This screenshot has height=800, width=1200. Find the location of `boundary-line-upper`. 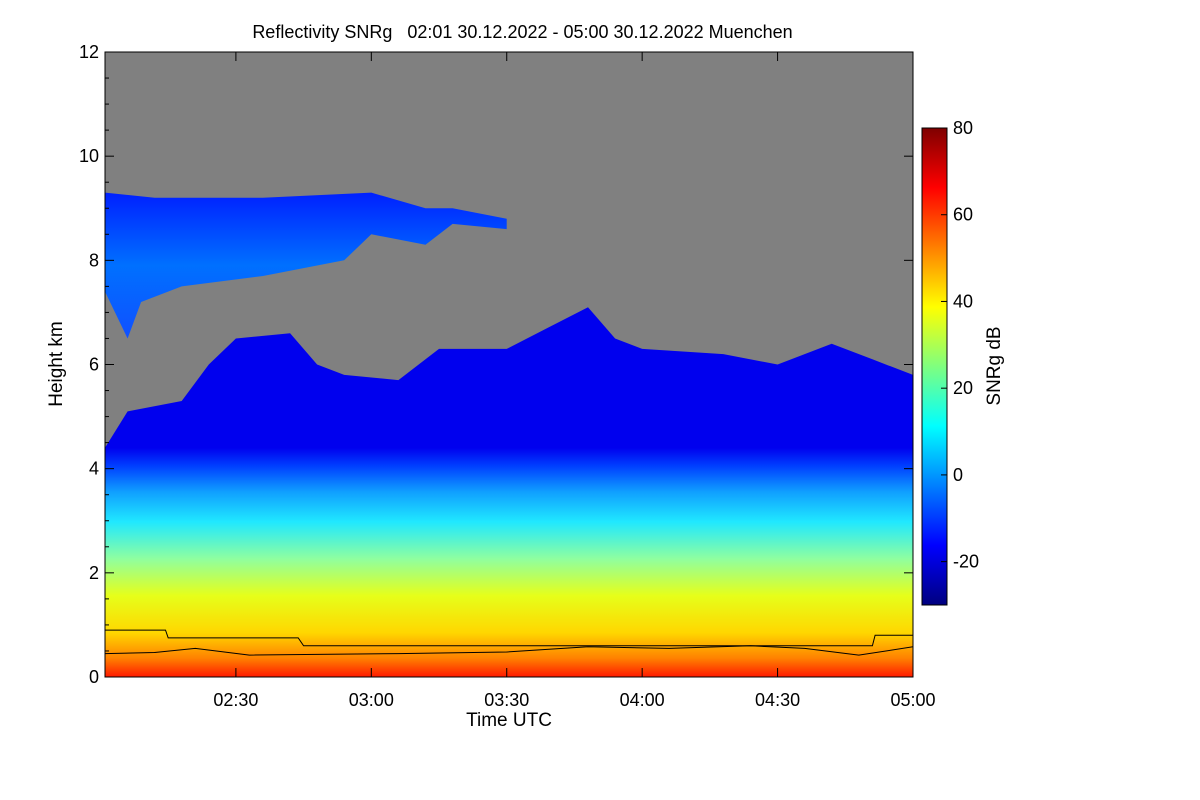

boundary-line-upper is located at coordinates (509, 638).